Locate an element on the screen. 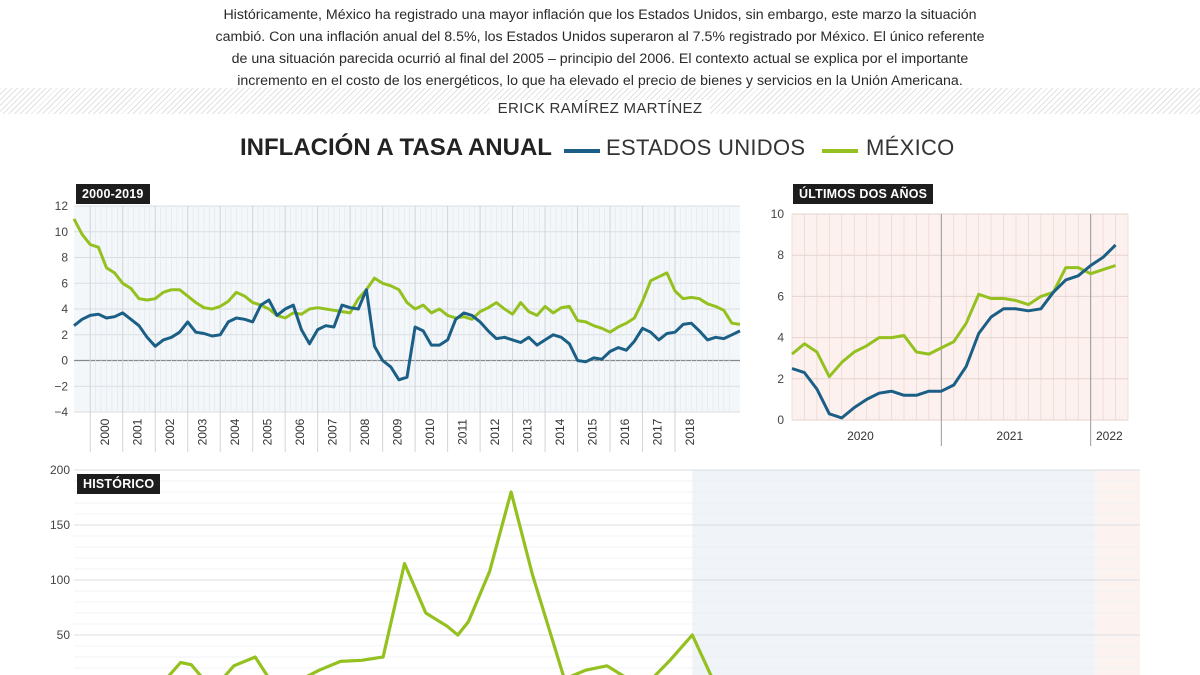 The width and height of the screenshot is (1200, 675). x-tick-label: 2010 is located at coordinates (430, 431).